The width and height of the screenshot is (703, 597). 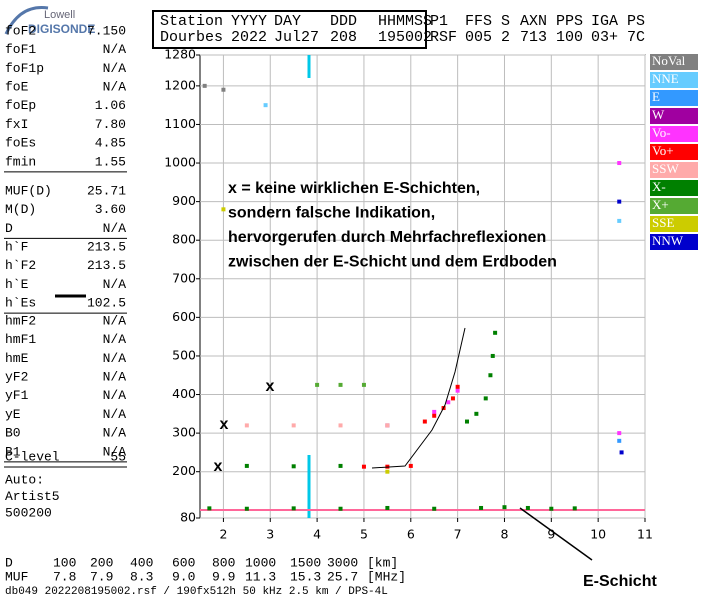 I want to click on legend-label: NNE, so click(x=665, y=78).